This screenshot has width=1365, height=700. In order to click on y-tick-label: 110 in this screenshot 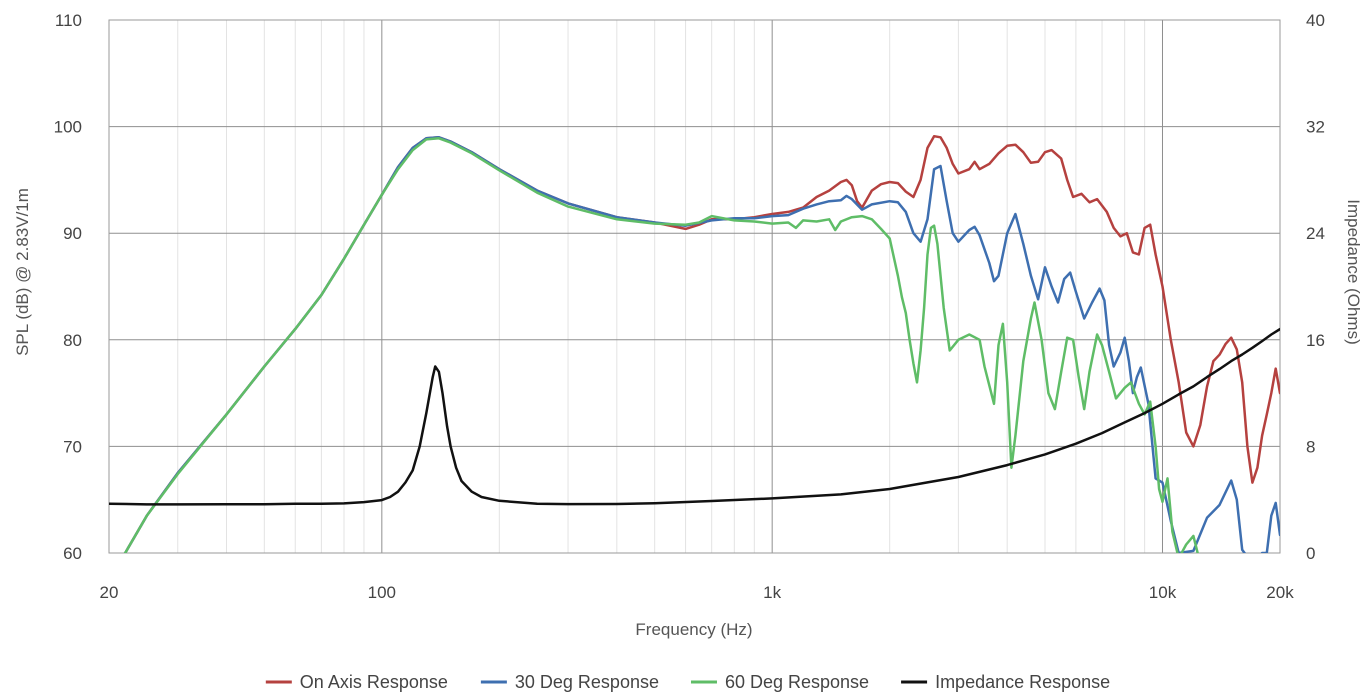, I will do `click(68, 20)`.